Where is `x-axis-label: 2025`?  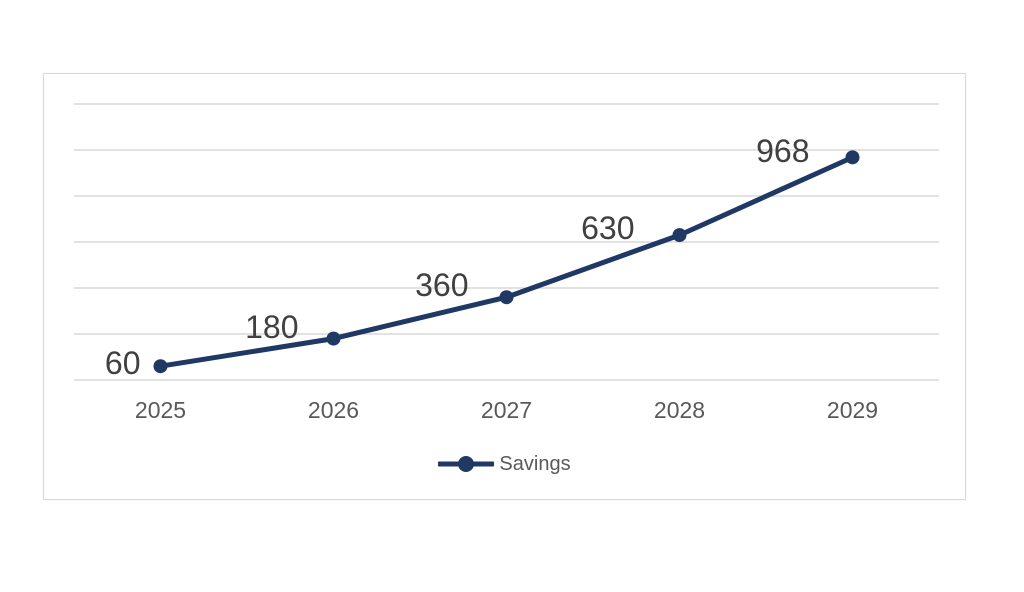
x-axis-label: 2025 is located at coordinates (160, 410).